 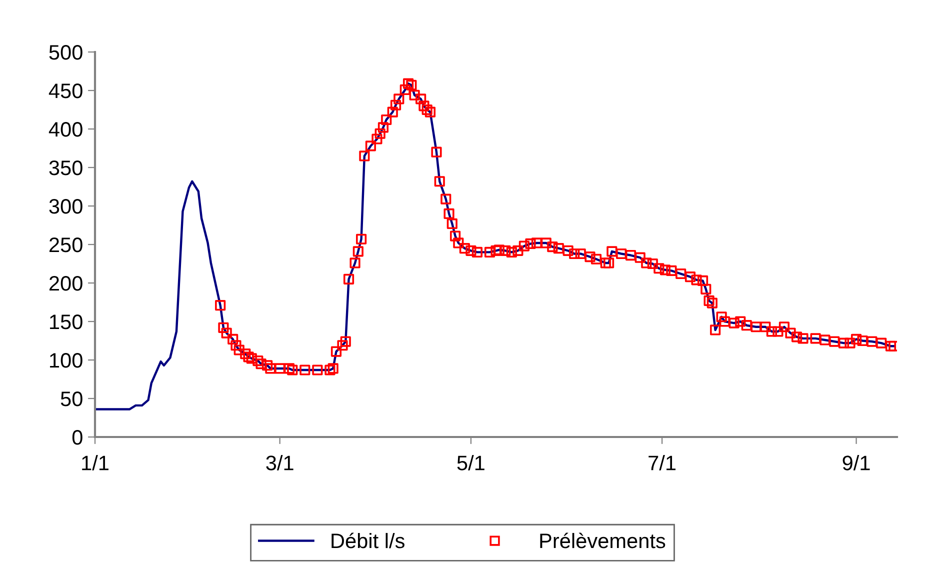 I want to click on y-tick-label: 350, so click(x=65, y=168).